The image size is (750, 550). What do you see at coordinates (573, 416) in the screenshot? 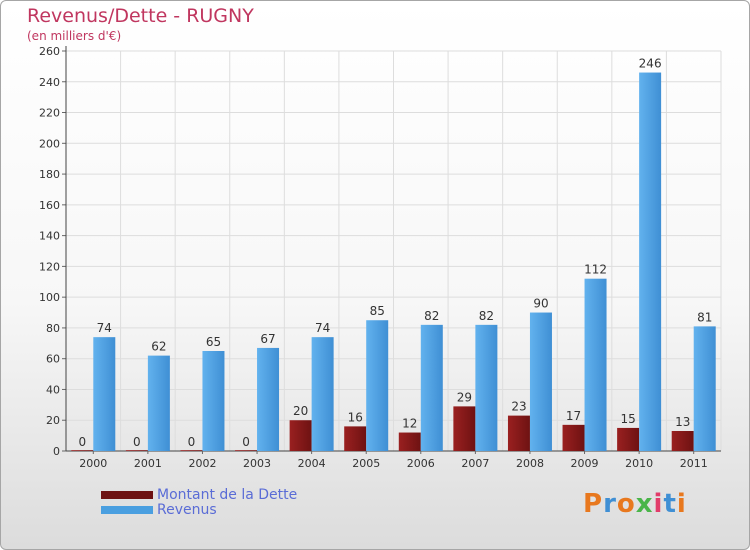
I see `data-label: 17` at bounding box center [573, 416].